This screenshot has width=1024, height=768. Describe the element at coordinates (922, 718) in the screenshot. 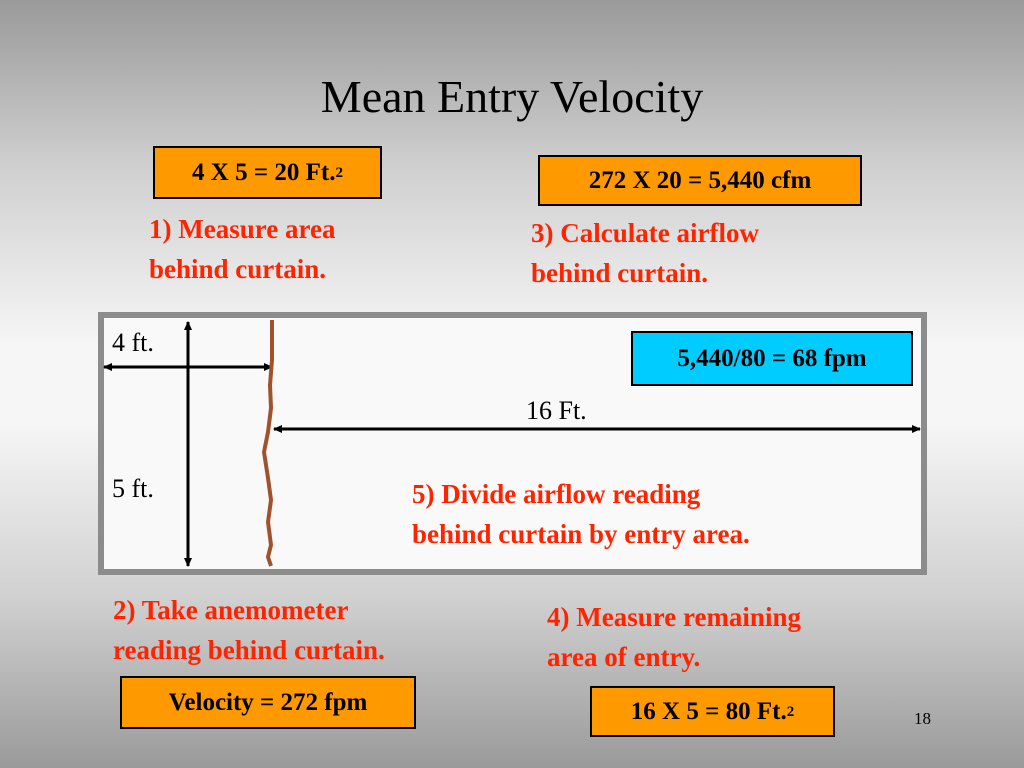

I see `page-number: 18` at that location.